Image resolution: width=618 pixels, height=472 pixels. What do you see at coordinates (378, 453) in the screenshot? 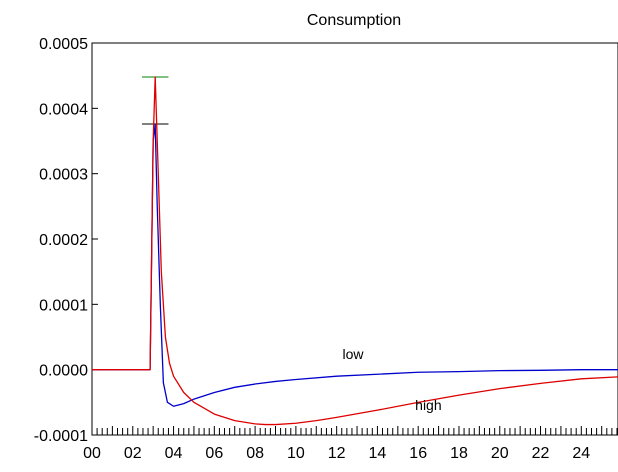
I see `x-tick-label: 14` at bounding box center [378, 453].